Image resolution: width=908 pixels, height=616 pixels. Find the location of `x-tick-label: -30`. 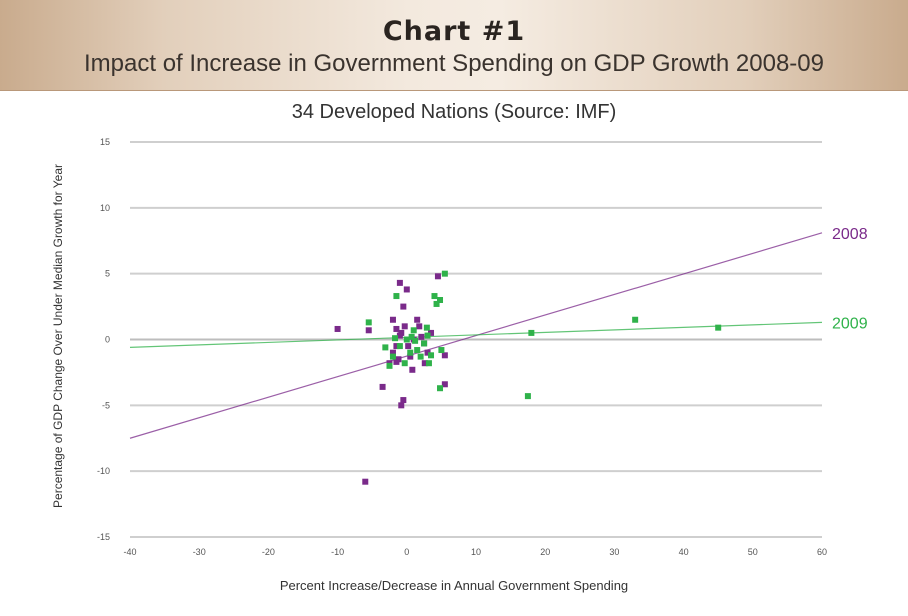

x-tick-label: -30 is located at coordinates (199, 552).